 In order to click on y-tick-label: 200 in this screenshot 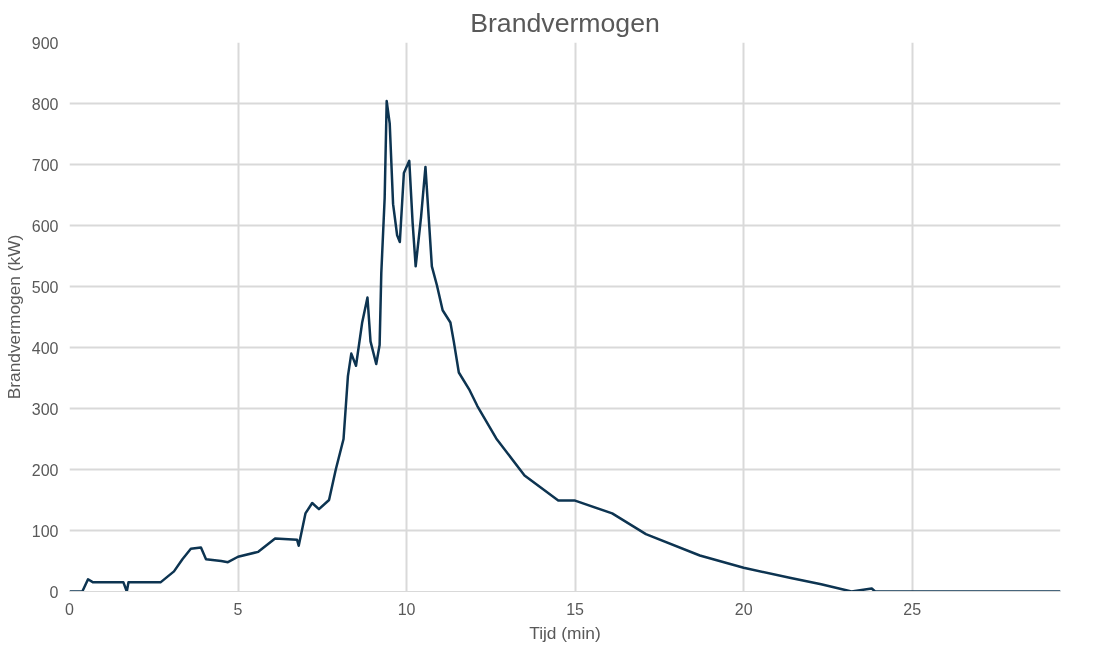, I will do `click(45, 470)`.